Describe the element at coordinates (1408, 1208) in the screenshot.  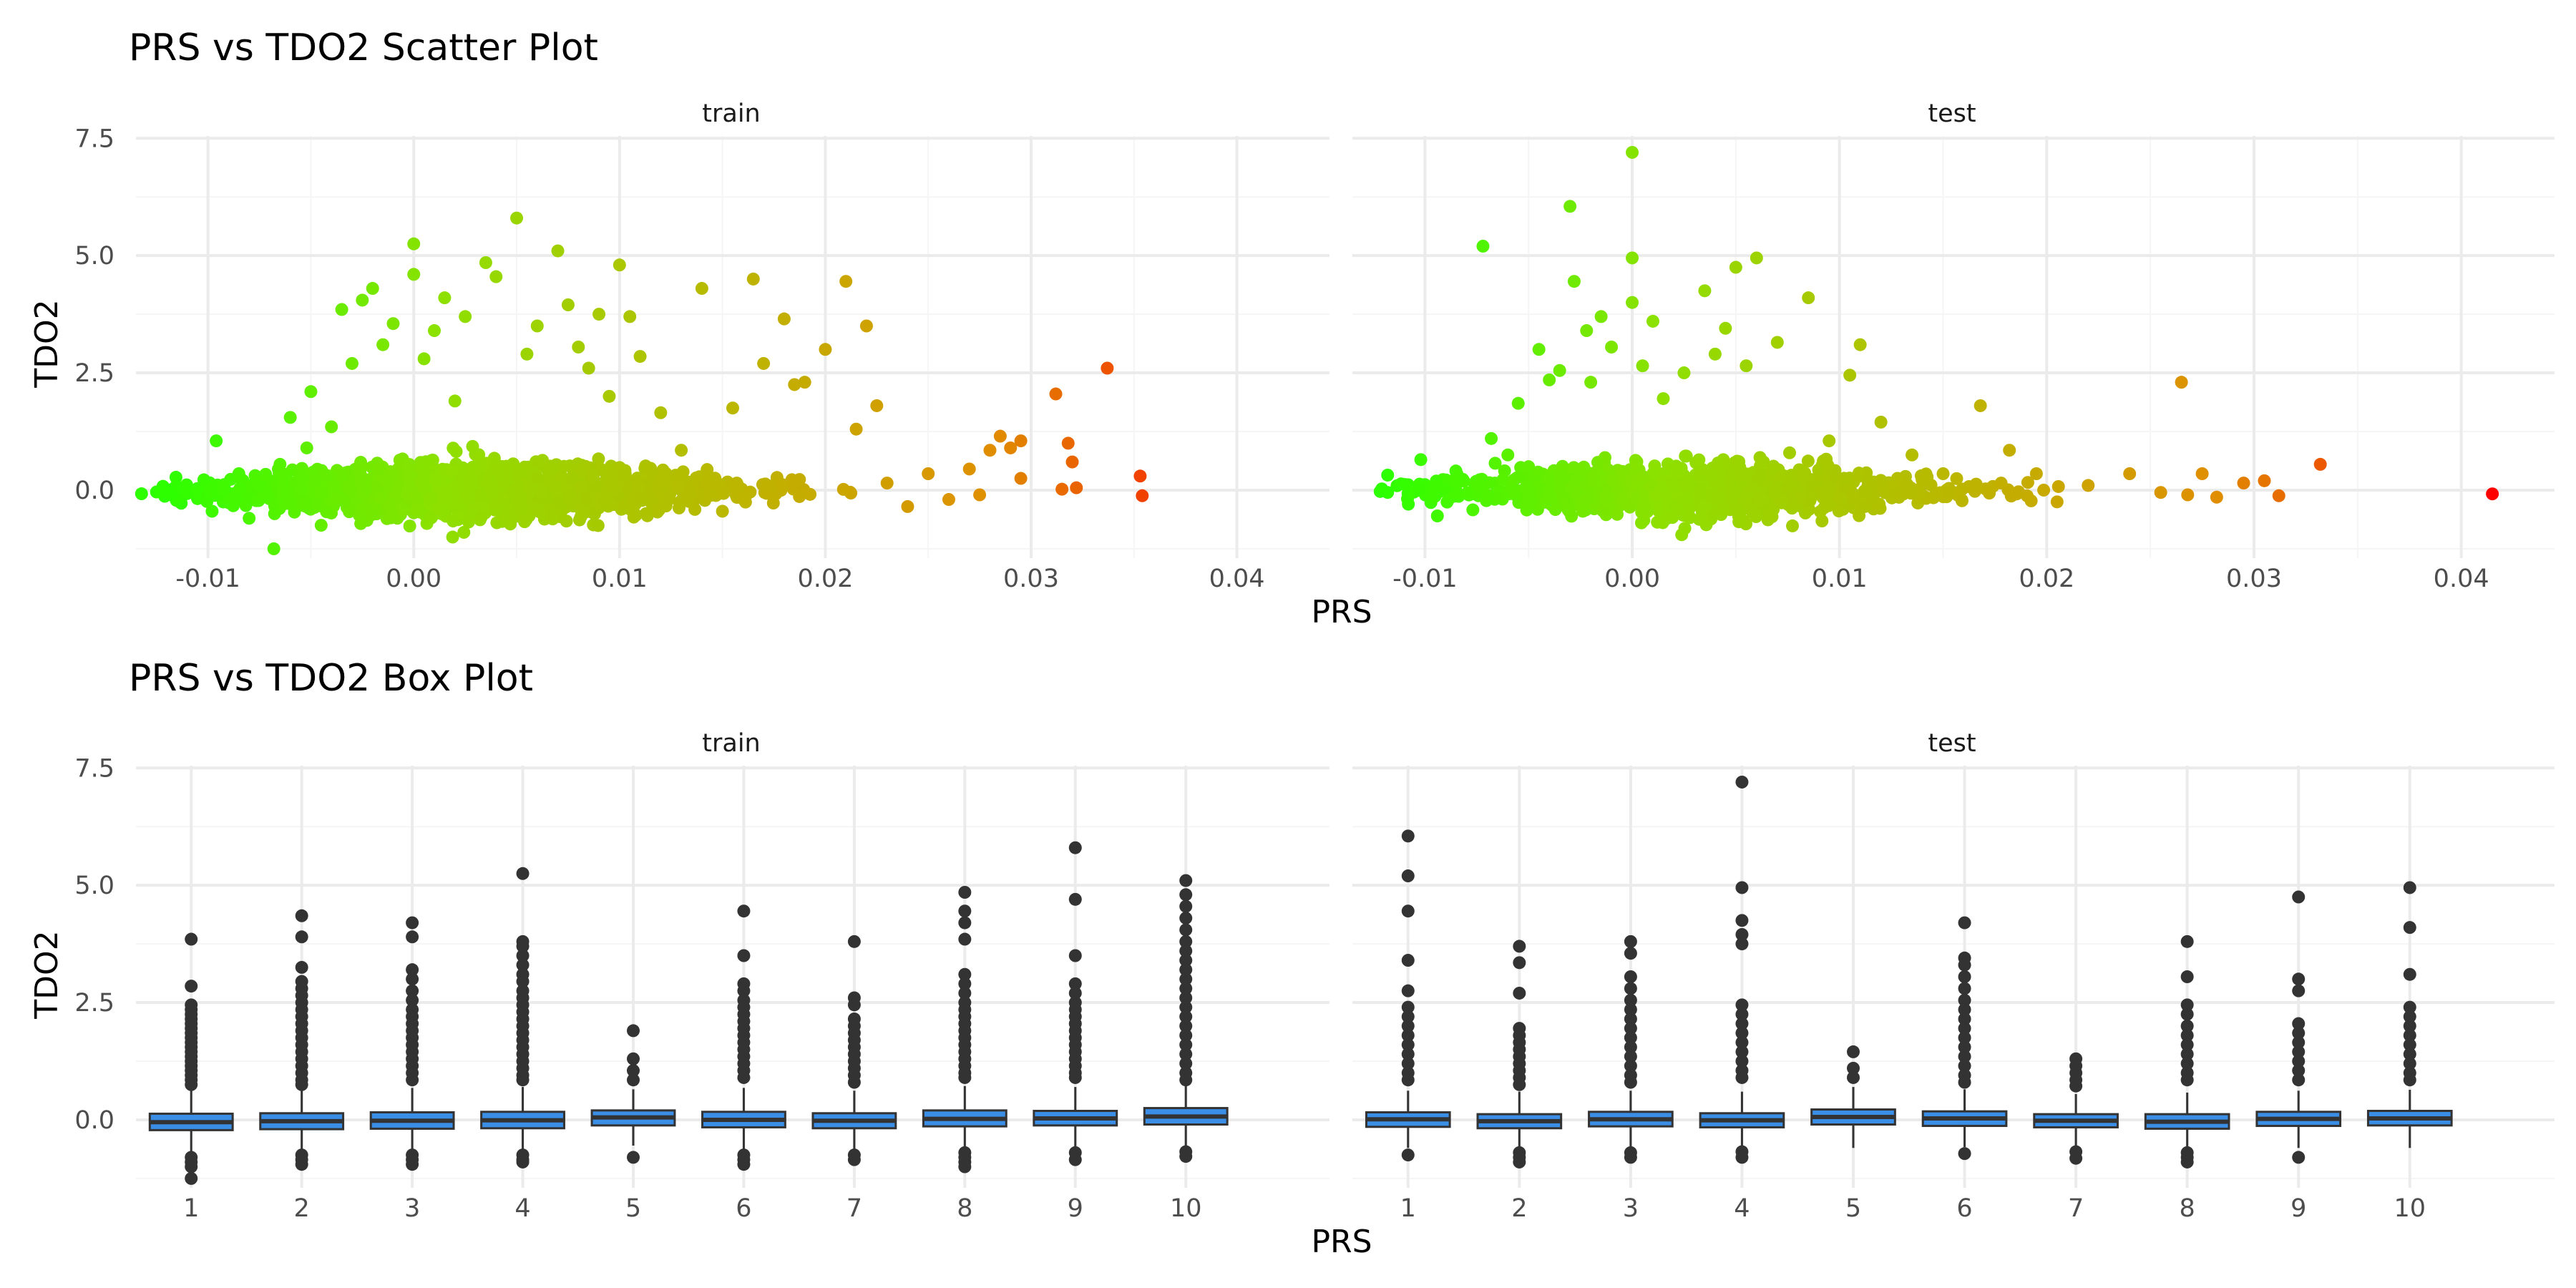
I see `x-tick-label: 1` at that location.